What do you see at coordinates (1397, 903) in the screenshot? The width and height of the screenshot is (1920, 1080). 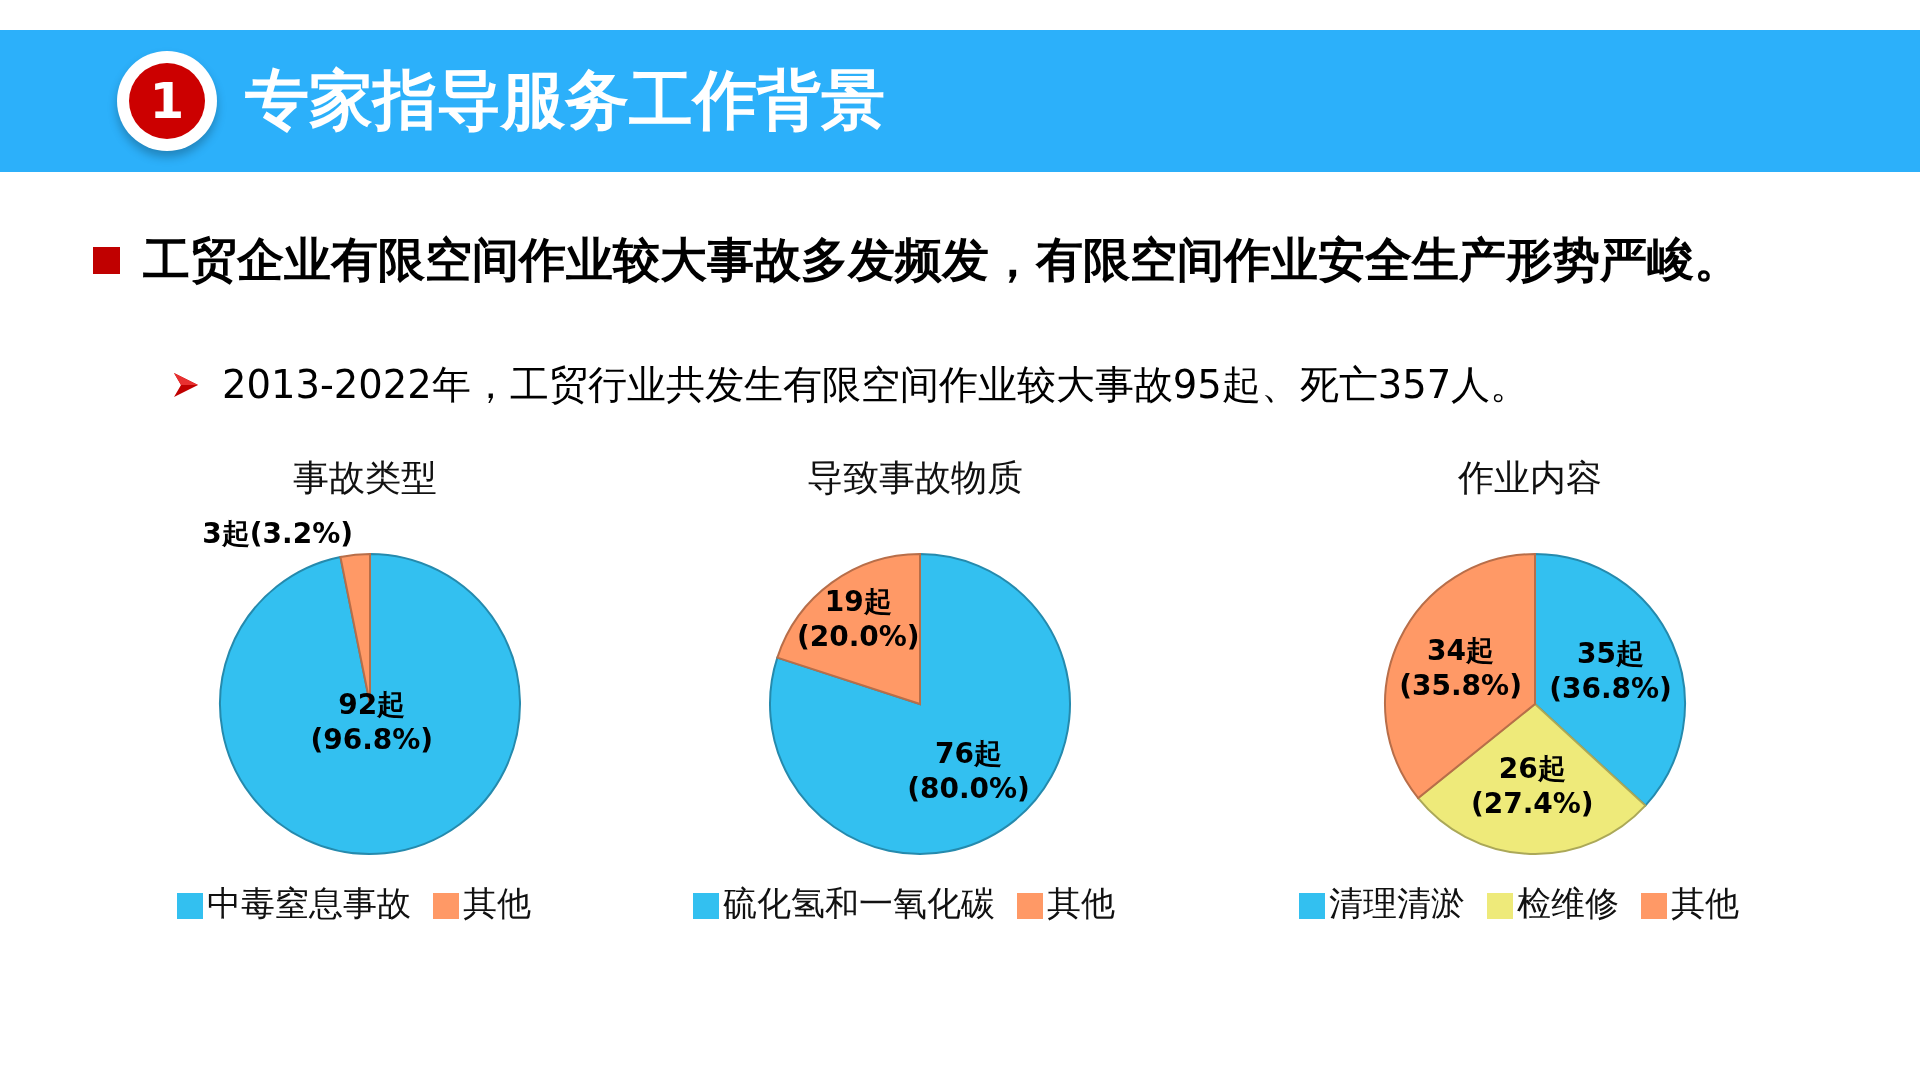 I see `legend-label: 清理清淤` at bounding box center [1397, 903].